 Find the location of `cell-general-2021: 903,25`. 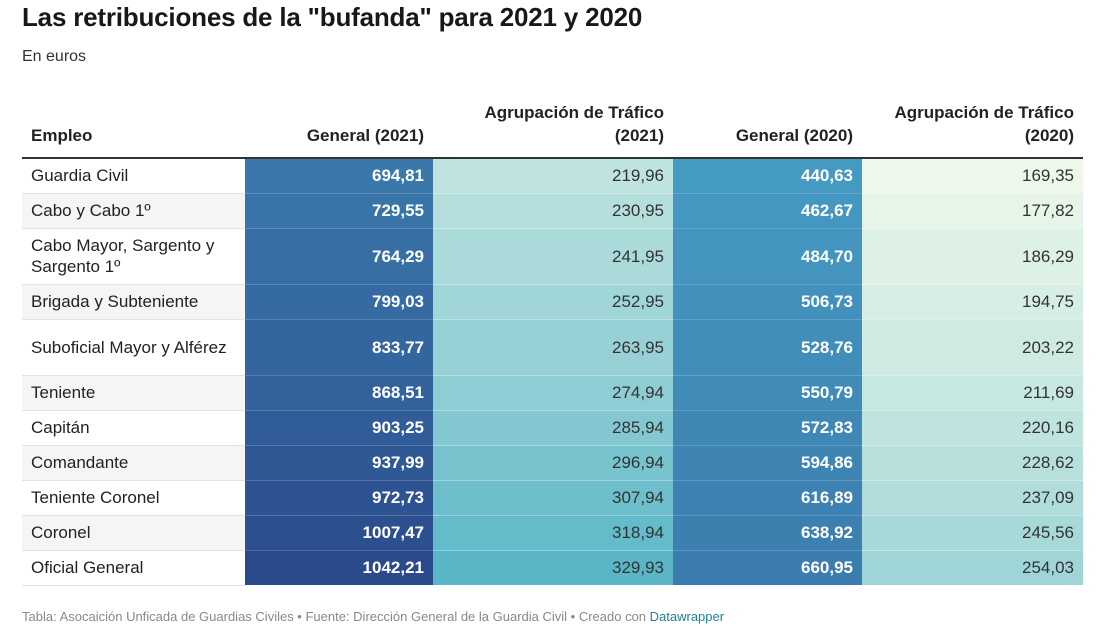

cell-general-2021: 903,25 is located at coordinates (339, 428).